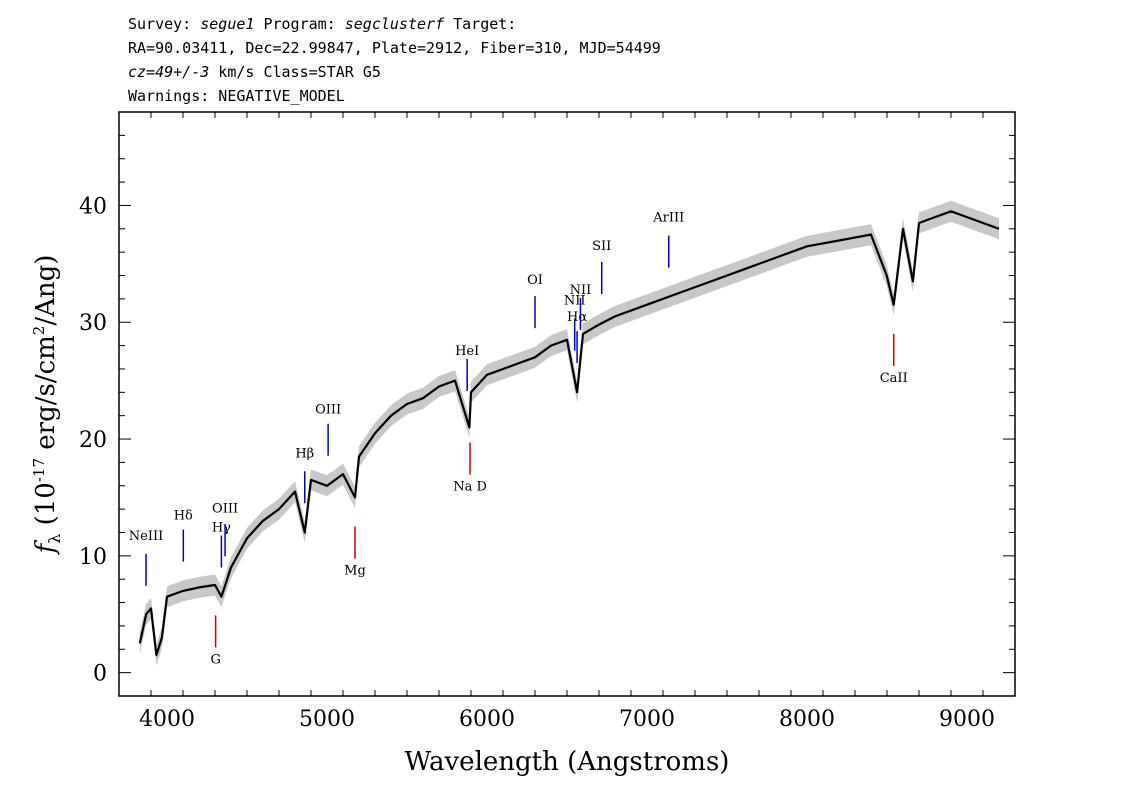  What do you see at coordinates (567, 762) in the screenshot?
I see `x-axis-title: Wavelength (Angstroms)` at bounding box center [567, 762].